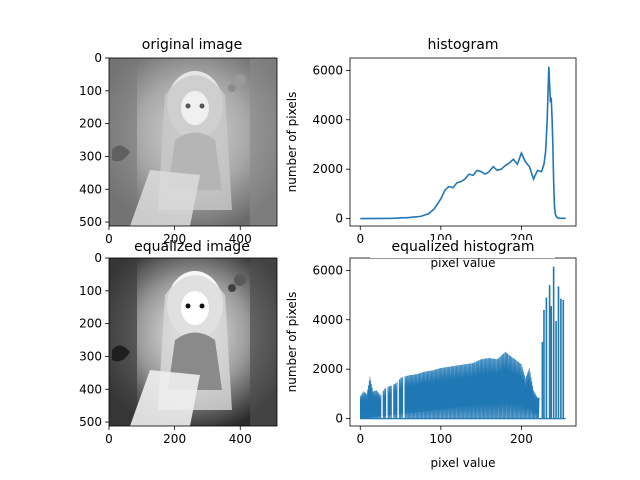 This screenshot has width=640, height=480. Describe the element at coordinates (440, 439) in the screenshot. I see `x-tick-label: 100` at that location.